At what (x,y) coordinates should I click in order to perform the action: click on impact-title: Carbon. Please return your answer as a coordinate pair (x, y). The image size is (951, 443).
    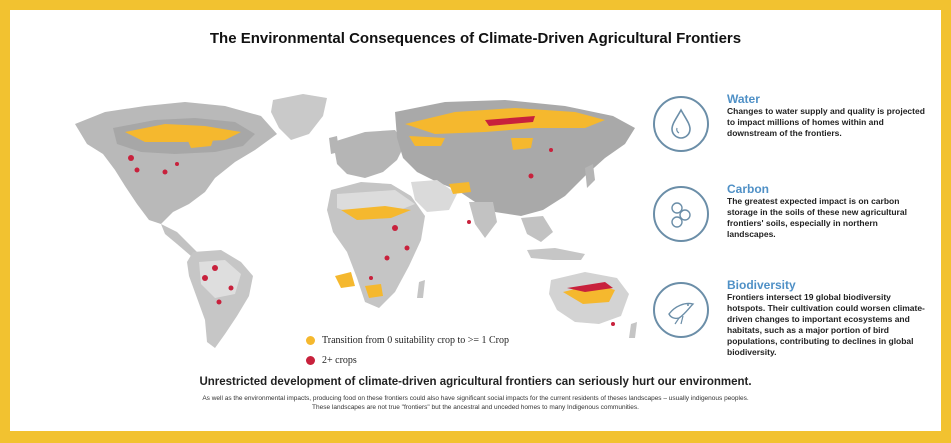
    Looking at the image, I should click on (748, 189).